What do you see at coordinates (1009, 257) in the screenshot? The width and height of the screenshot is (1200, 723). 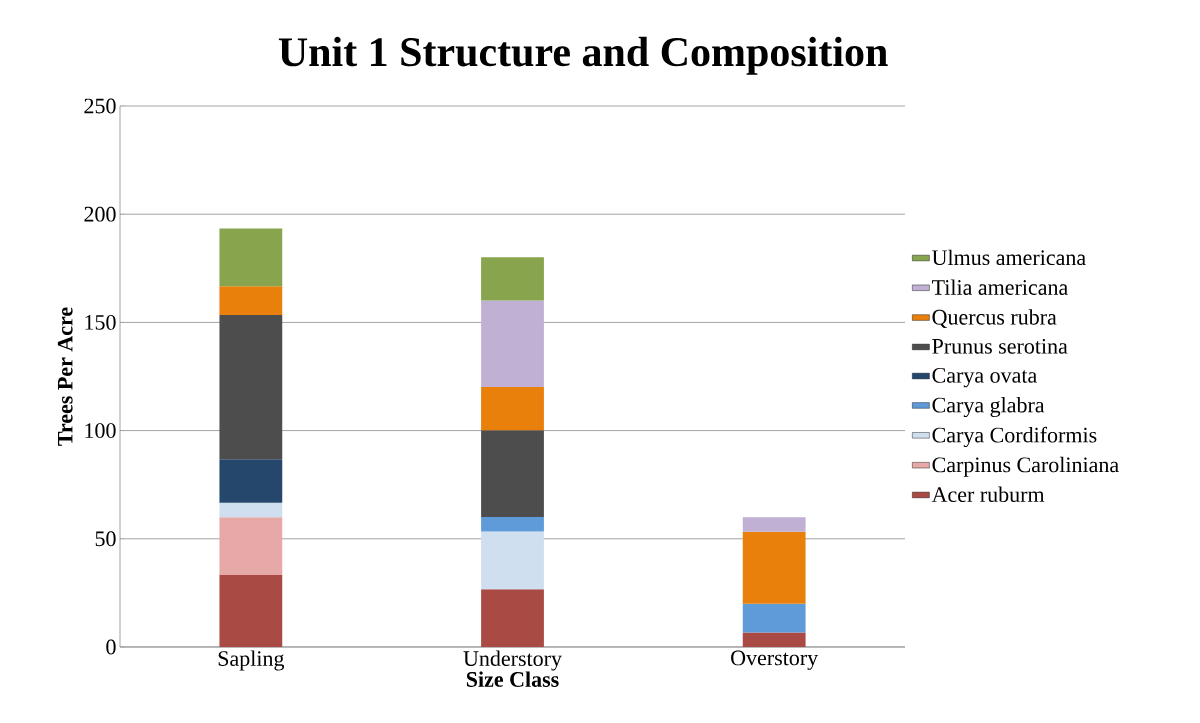 I see `legend-label: Ulmus americana` at bounding box center [1009, 257].